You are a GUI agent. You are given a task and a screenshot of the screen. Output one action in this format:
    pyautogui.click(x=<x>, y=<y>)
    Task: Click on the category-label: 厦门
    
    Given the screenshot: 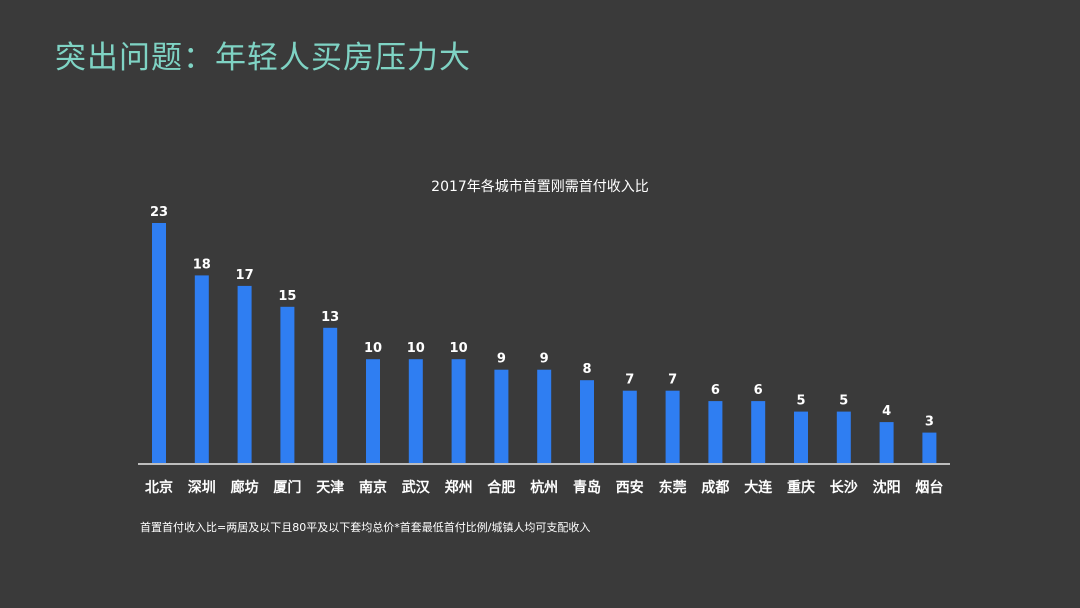 What is the action you would take?
    pyautogui.click(x=287, y=487)
    